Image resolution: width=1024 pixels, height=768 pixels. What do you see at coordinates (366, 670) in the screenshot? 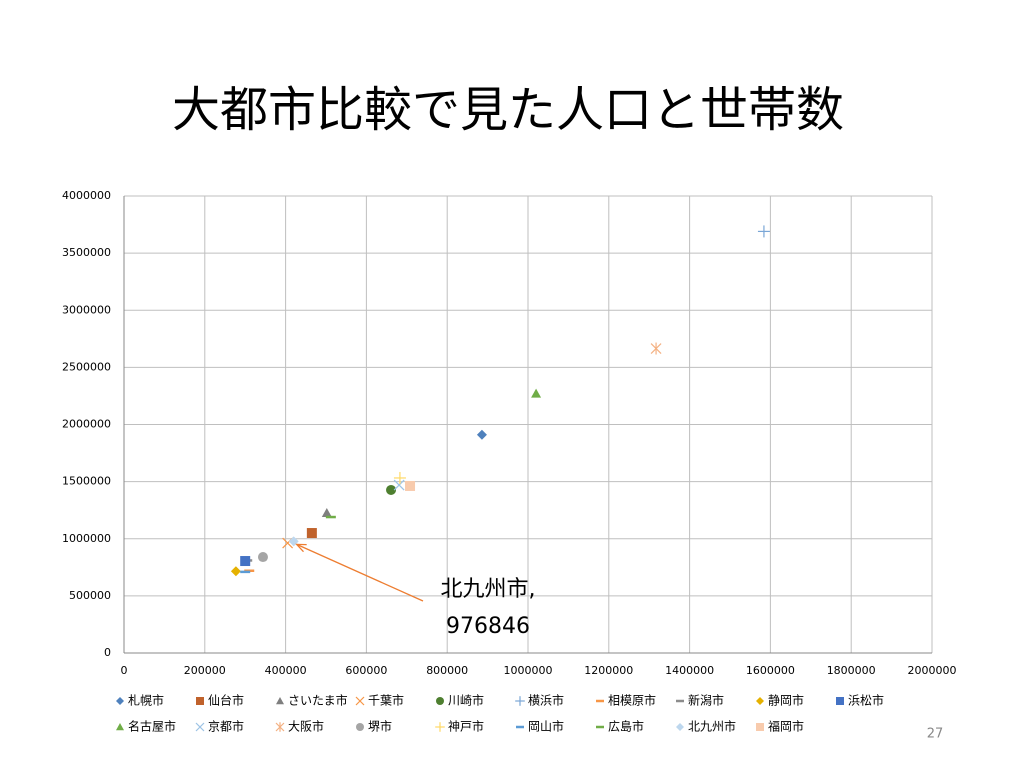
I see `x-tick-label: 600000` at bounding box center [366, 670].